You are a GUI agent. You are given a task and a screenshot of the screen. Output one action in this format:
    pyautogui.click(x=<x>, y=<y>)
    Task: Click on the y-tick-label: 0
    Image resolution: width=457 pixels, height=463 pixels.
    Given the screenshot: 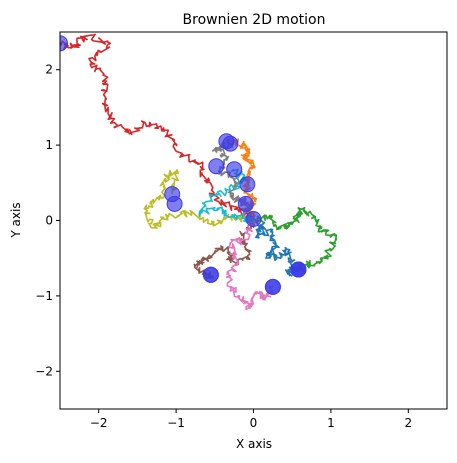 What is the action you would take?
    pyautogui.click(x=49, y=221)
    